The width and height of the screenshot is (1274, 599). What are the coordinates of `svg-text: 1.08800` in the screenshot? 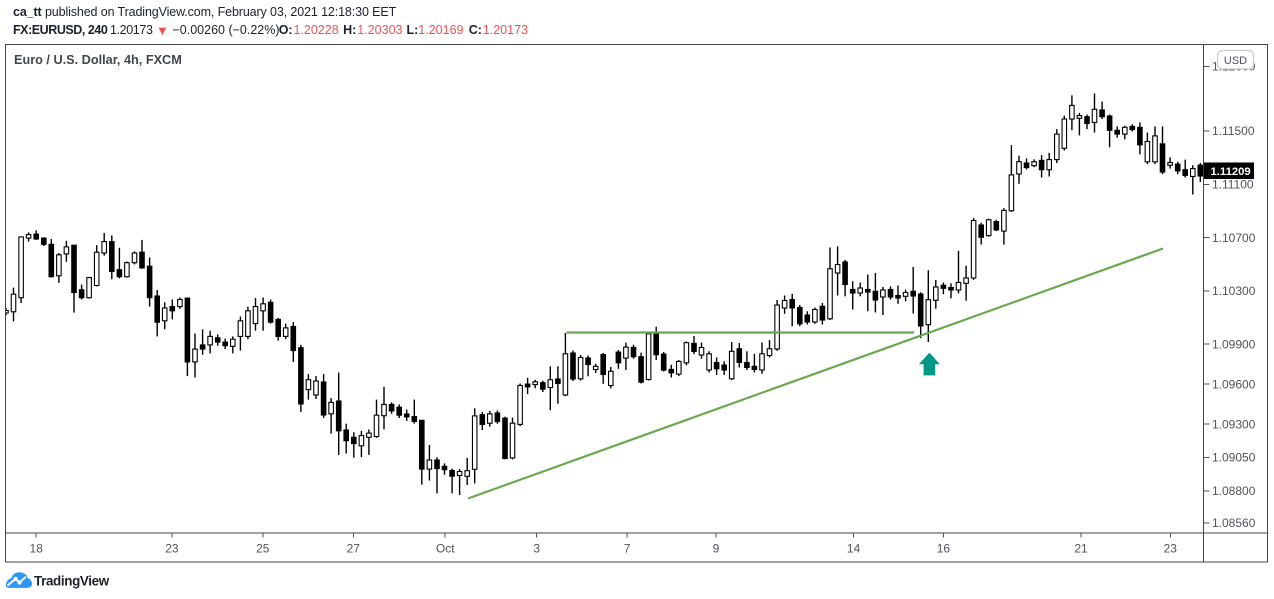 It's located at (1234, 491).